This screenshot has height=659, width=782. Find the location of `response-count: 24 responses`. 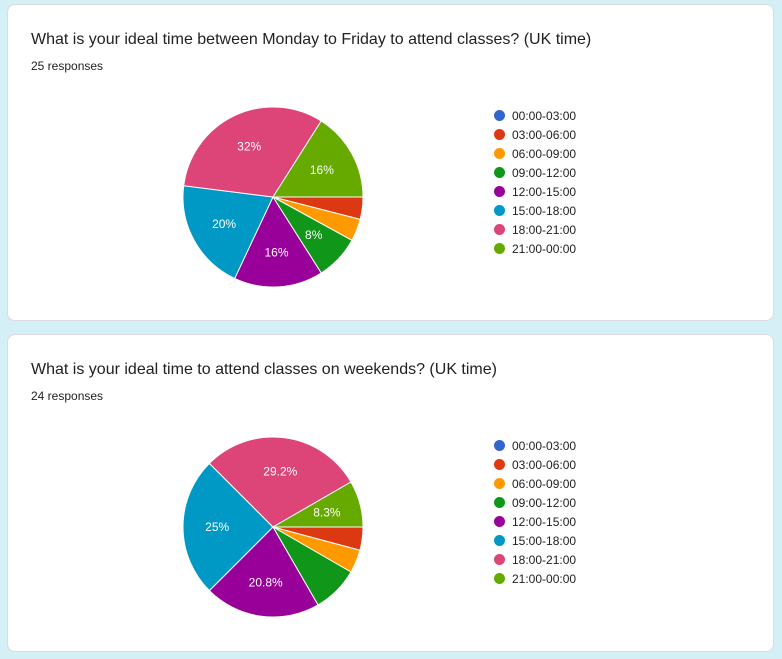

response-count: 24 responses is located at coordinates (67, 396).